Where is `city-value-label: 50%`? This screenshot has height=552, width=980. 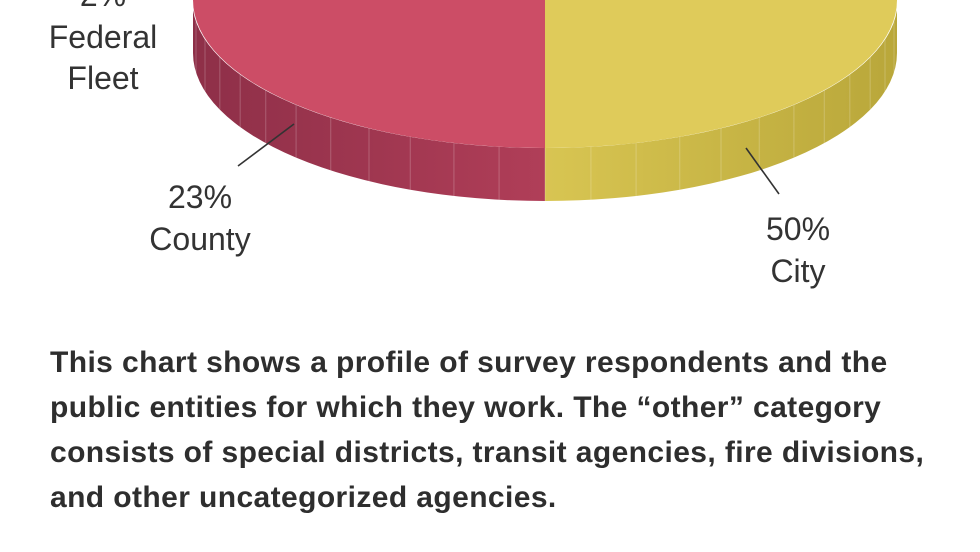 city-value-label: 50% is located at coordinates (798, 229).